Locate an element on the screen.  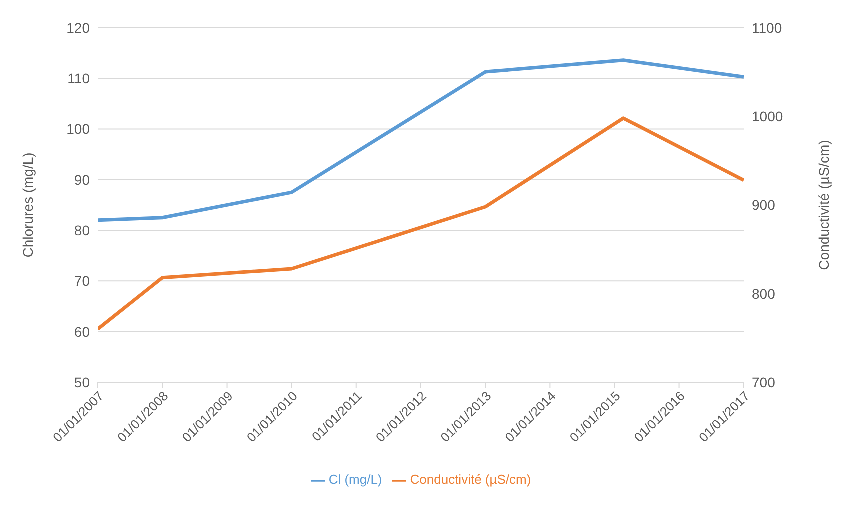
y2-tick-label: 800 is located at coordinates (764, 294).